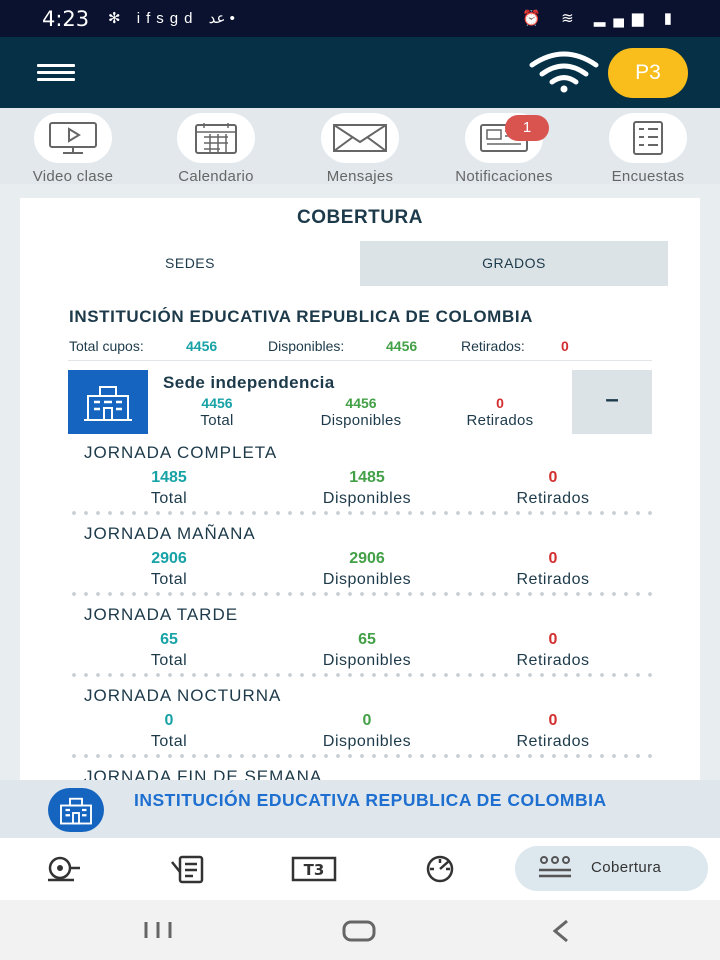  Describe the element at coordinates (360, 72) in the screenshot. I see `app-header: P3` at that location.